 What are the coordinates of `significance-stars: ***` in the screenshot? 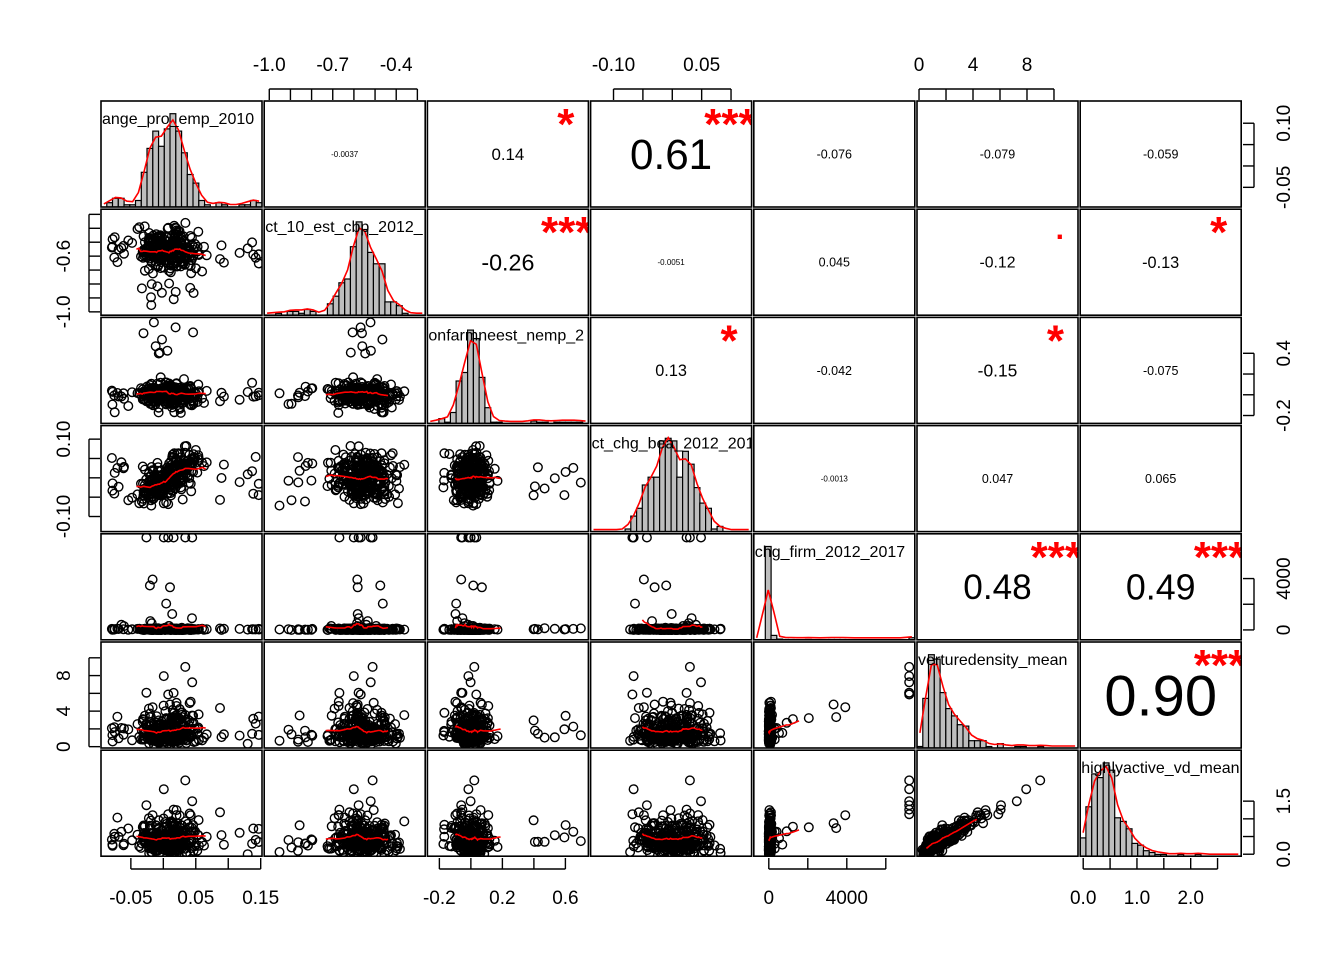 It's located at (567, 232).